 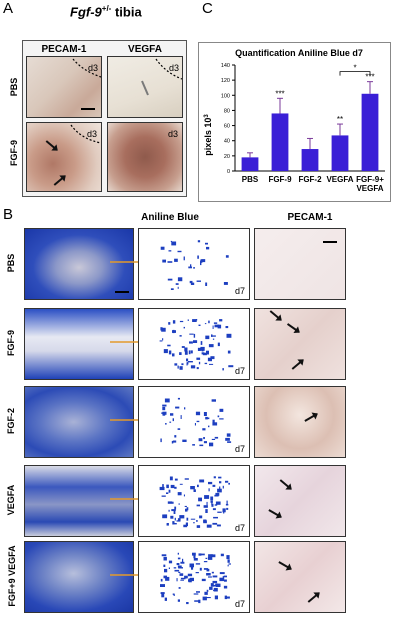 I want to click on x-tick-label: FGF-9, so click(x=280, y=179).